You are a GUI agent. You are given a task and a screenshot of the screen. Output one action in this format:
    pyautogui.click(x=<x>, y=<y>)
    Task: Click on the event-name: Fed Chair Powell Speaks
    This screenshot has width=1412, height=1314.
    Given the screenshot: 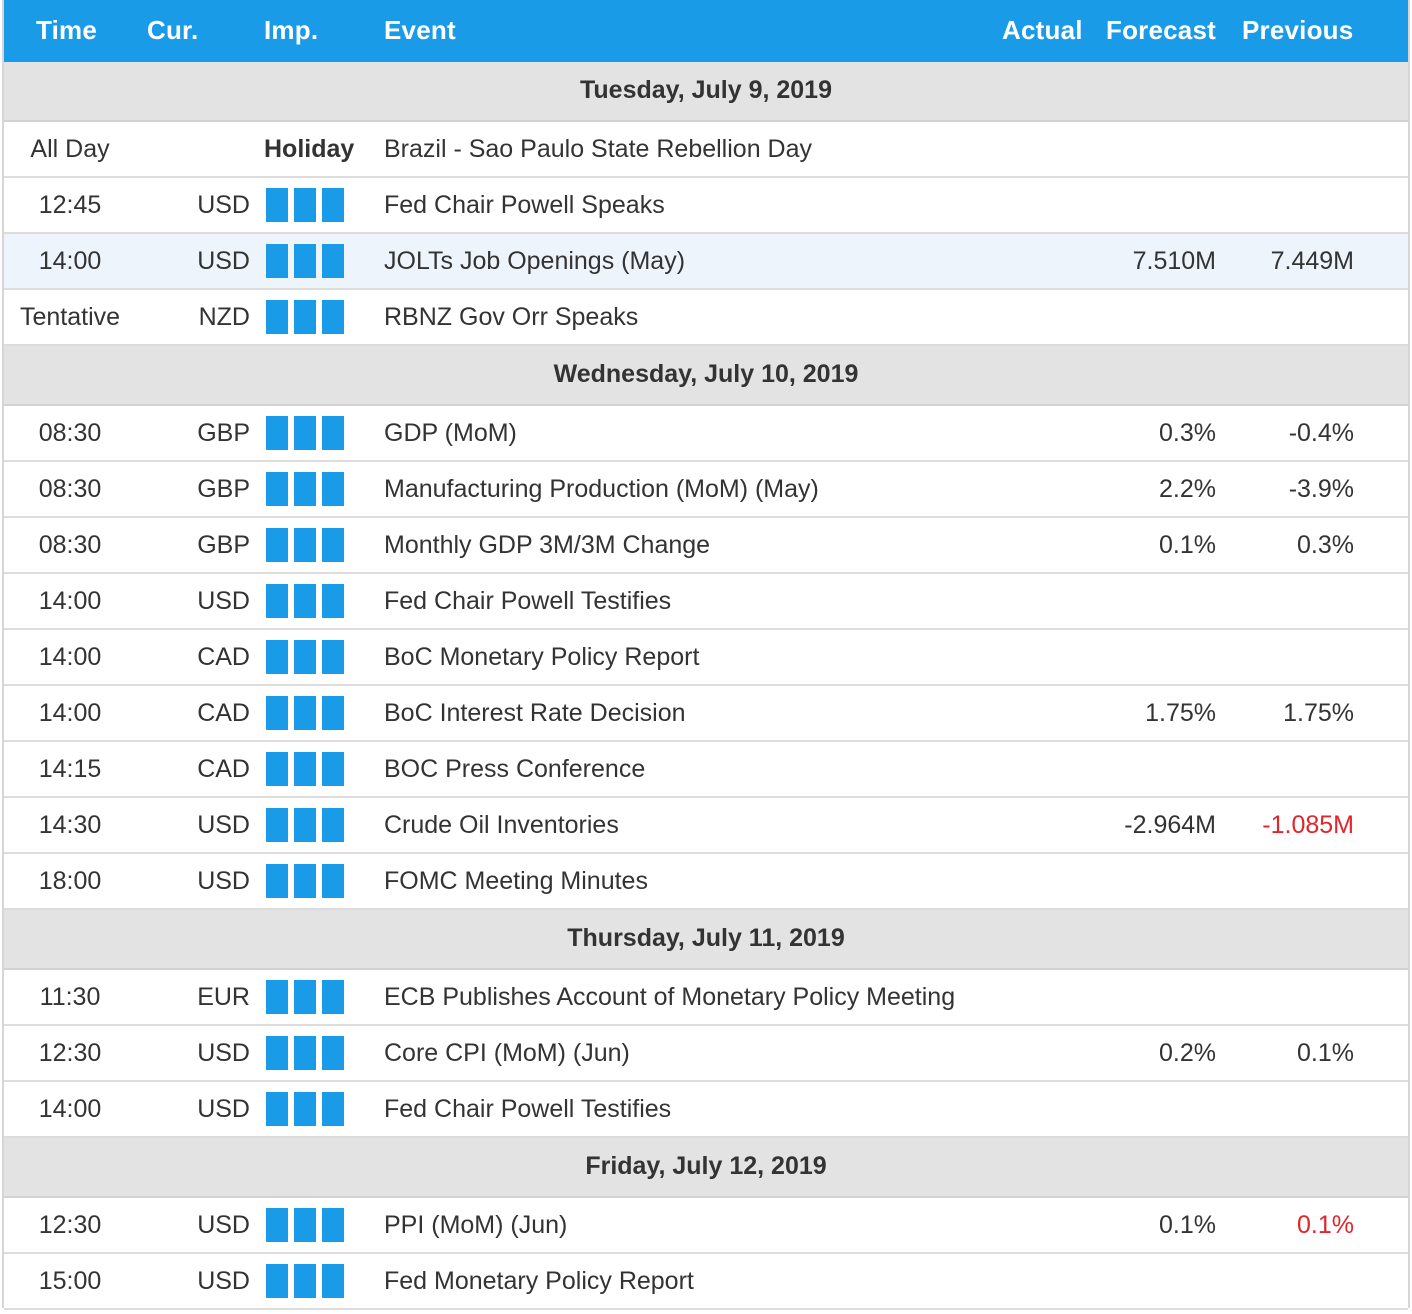 What is the action you would take?
    pyautogui.click(x=524, y=205)
    